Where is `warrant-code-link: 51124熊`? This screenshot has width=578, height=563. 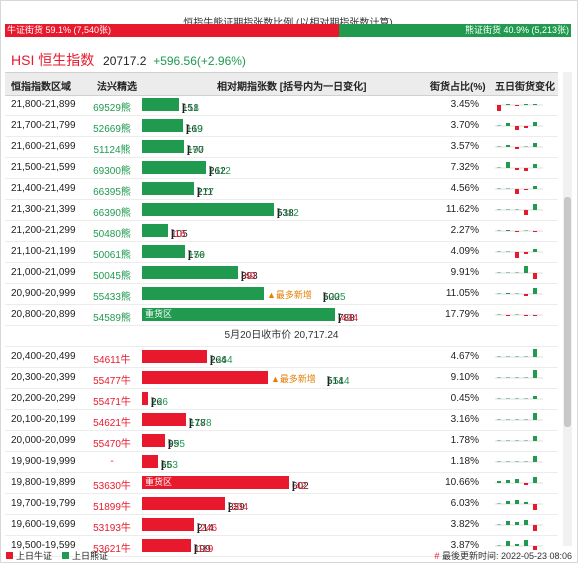
warrant-code-link: 51124熊 is located at coordinates (112, 150).